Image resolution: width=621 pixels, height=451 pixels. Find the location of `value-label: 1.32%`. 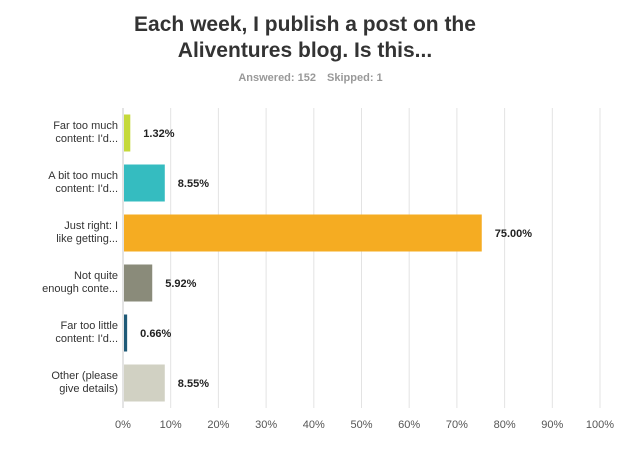

value-label: 1.32% is located at coordinates (158, 134).